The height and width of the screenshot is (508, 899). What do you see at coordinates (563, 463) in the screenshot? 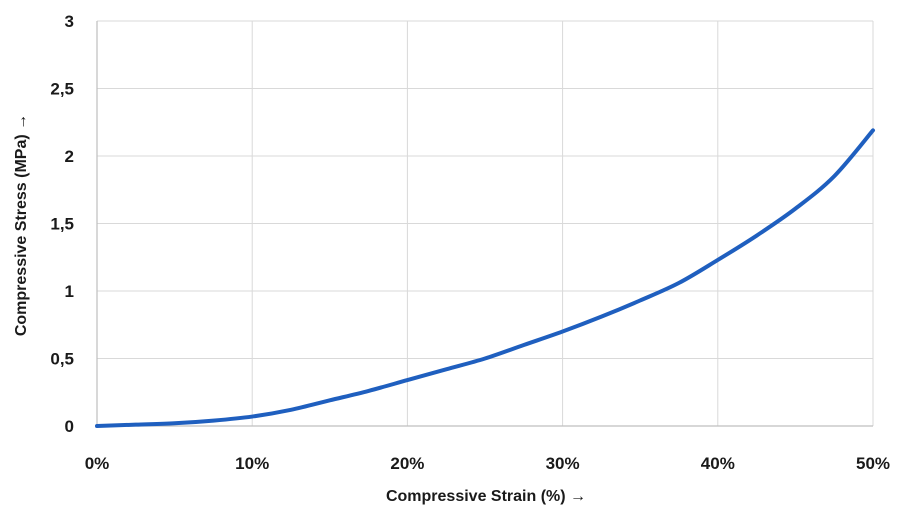
I see `x-tick-label: 30%` at bounding box center [563, 463].